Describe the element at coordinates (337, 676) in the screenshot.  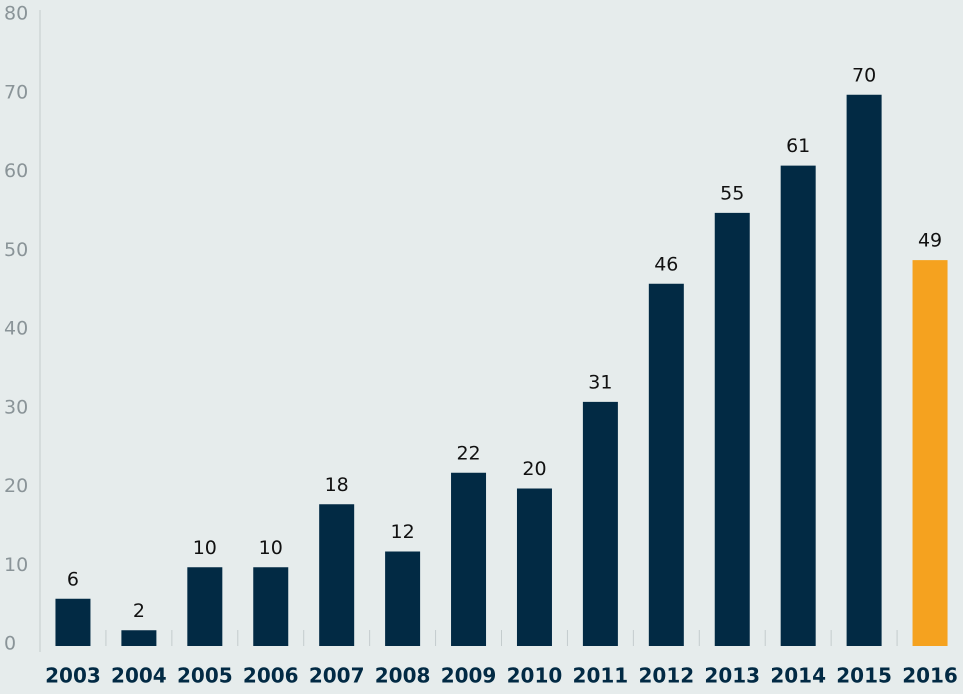
I see `x-tick-label: 2007` at that location.